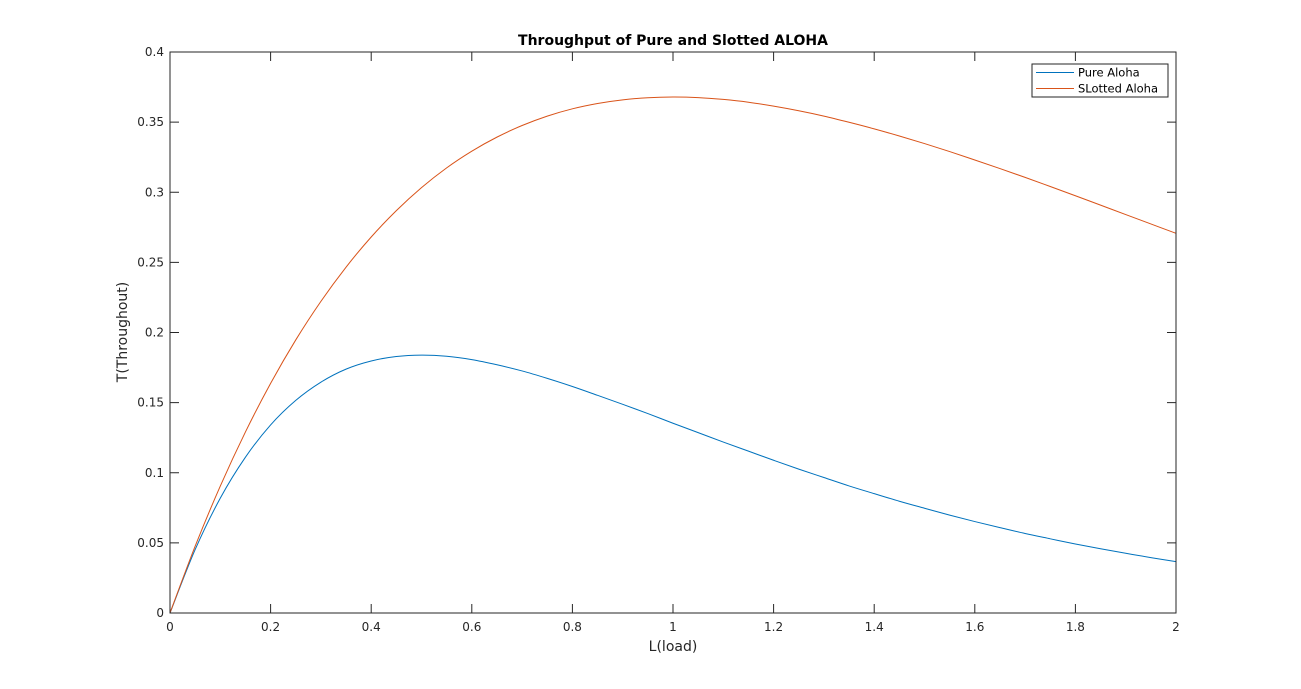 This screenshot has height=689, width=1301. Describe the element at coordinates (1075, 627) in the screenshot. I see `x-tick-label: 1.8` at that location.